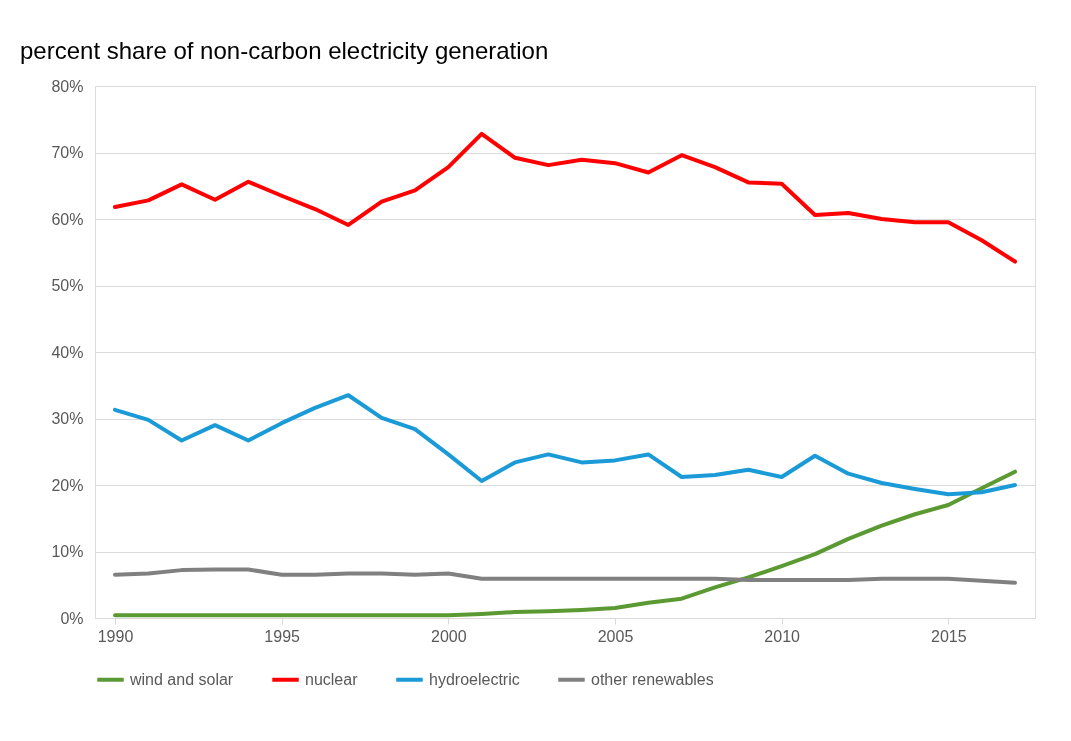  What do you see at coordinates (181, 679) in the screenshot?
I see `legend-label: wind and solar` at bounding box center [181, 679].